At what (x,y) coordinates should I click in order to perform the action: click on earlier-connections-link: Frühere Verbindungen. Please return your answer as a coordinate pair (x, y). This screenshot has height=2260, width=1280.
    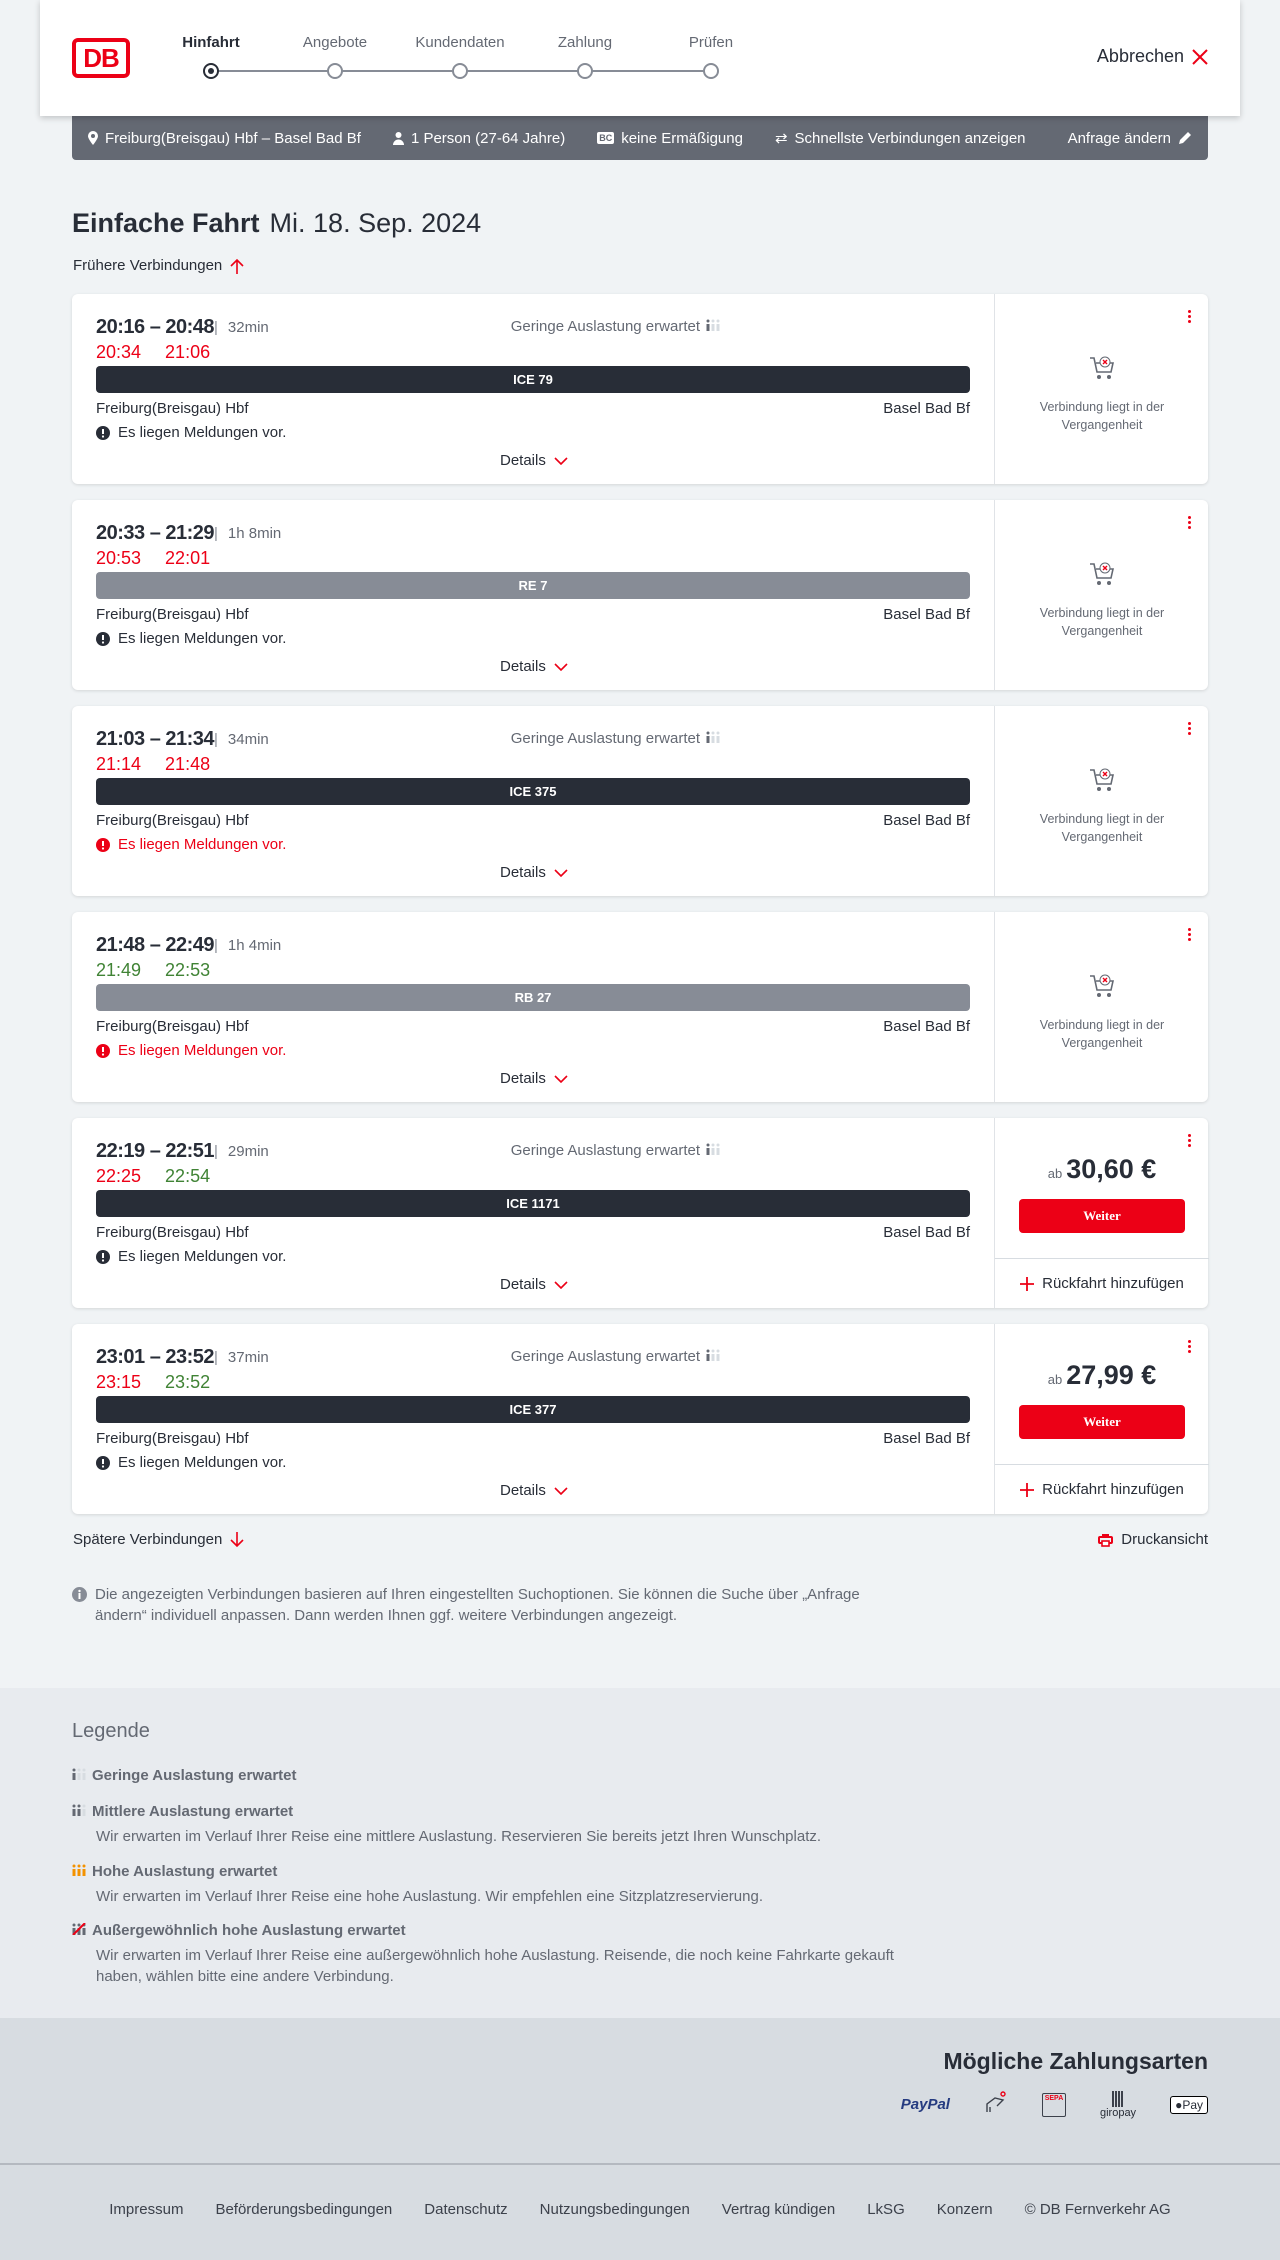
    Looking at the image, I should click on (158, 265).